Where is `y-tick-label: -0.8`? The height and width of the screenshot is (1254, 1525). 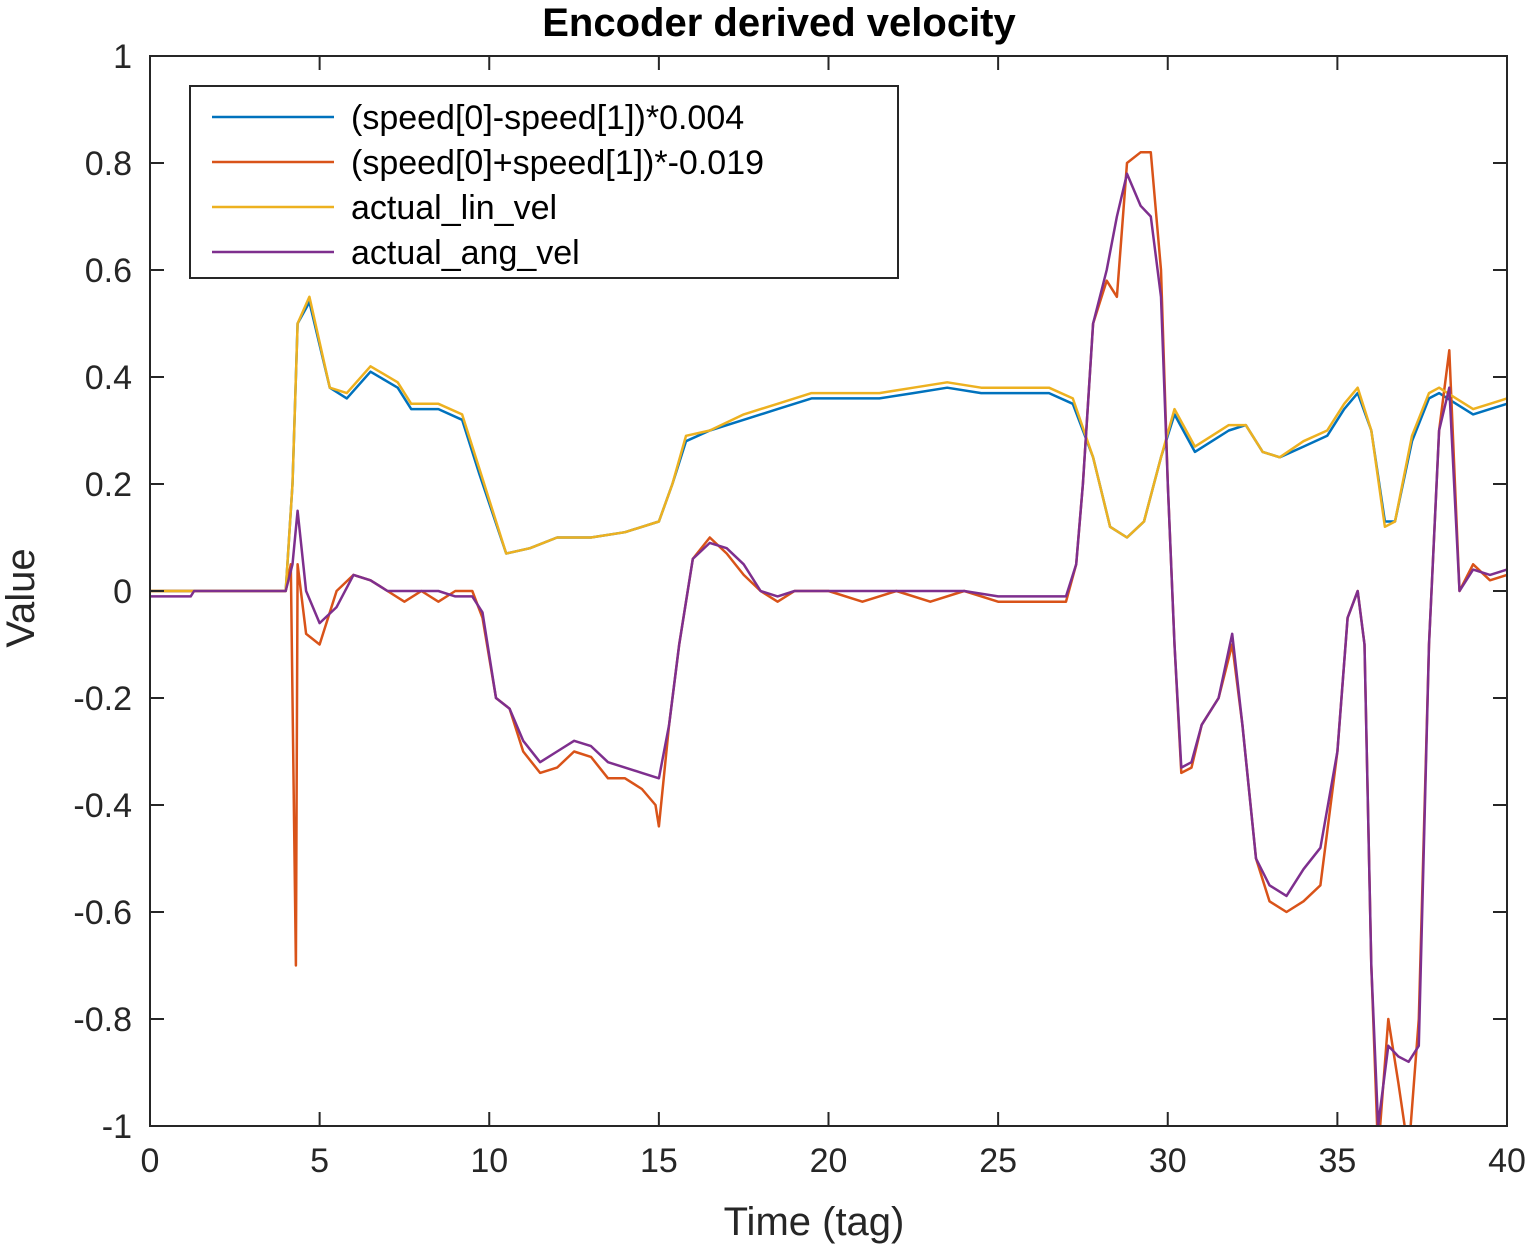 y-tick-label: -0.8 is located at coordinates (102, 1020).